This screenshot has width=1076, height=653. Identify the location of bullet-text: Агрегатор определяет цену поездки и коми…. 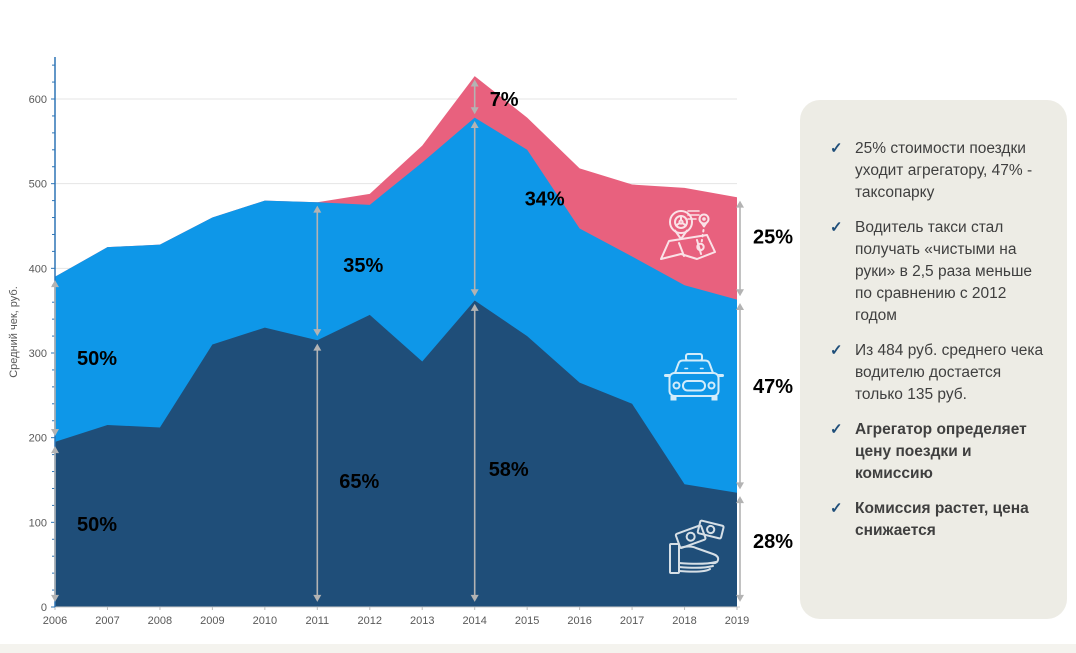
(941, 451).